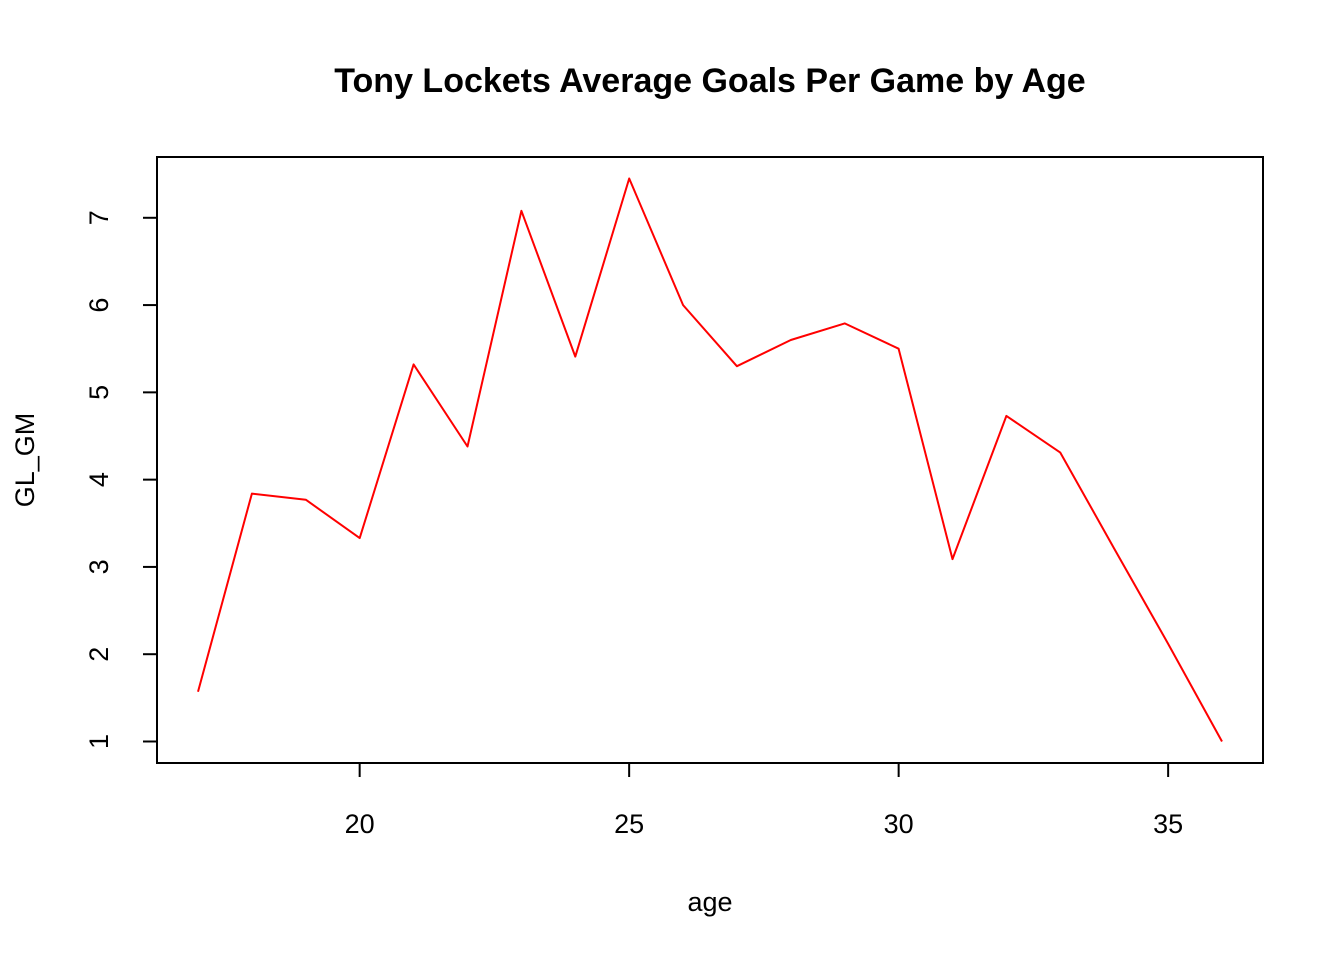 This screenshot has width=1344, height=965. What do you see at coordinates (99, 741) in the screenshot?
I see `y-tick-label: 1` at bounding box center [99, 741].